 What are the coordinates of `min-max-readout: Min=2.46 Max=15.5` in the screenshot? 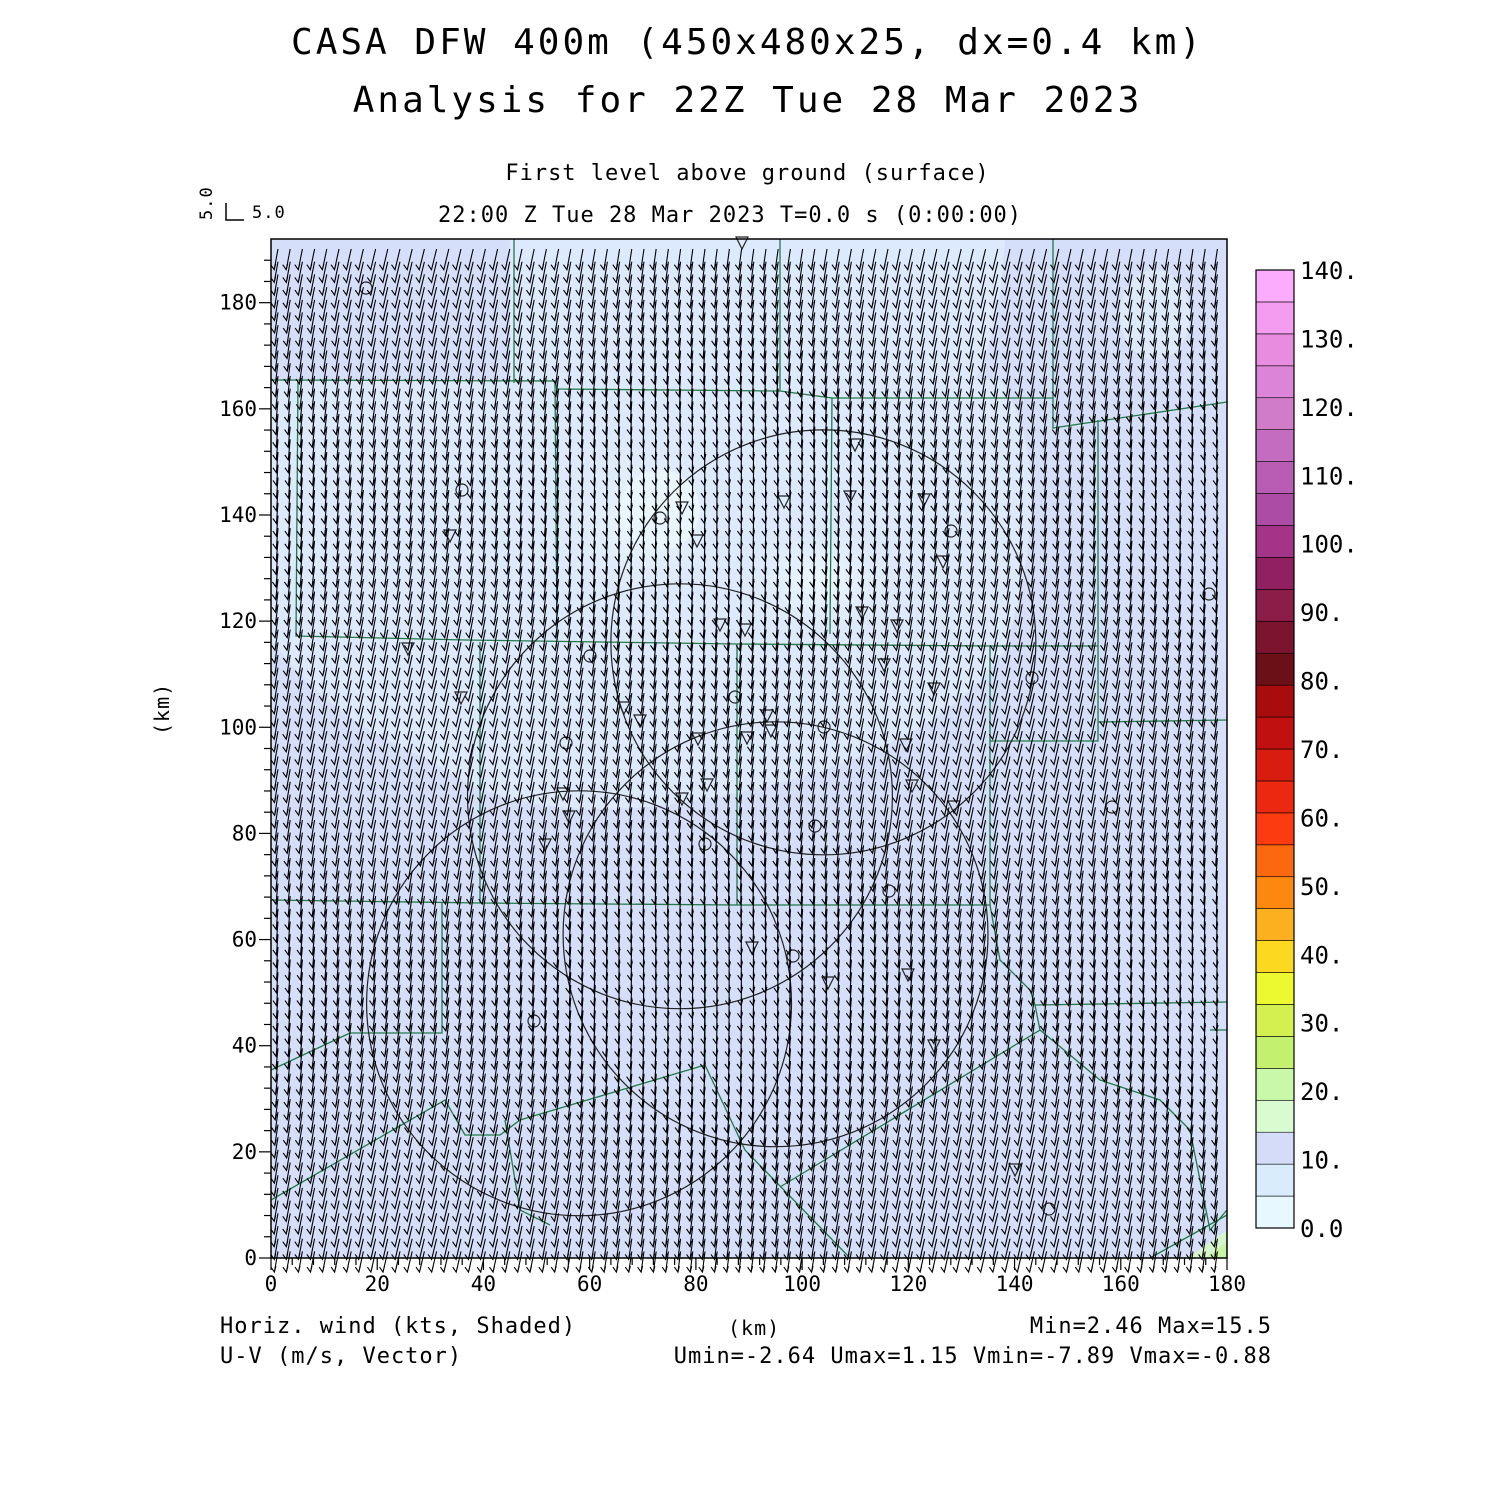 It's located at (1150, 1326).